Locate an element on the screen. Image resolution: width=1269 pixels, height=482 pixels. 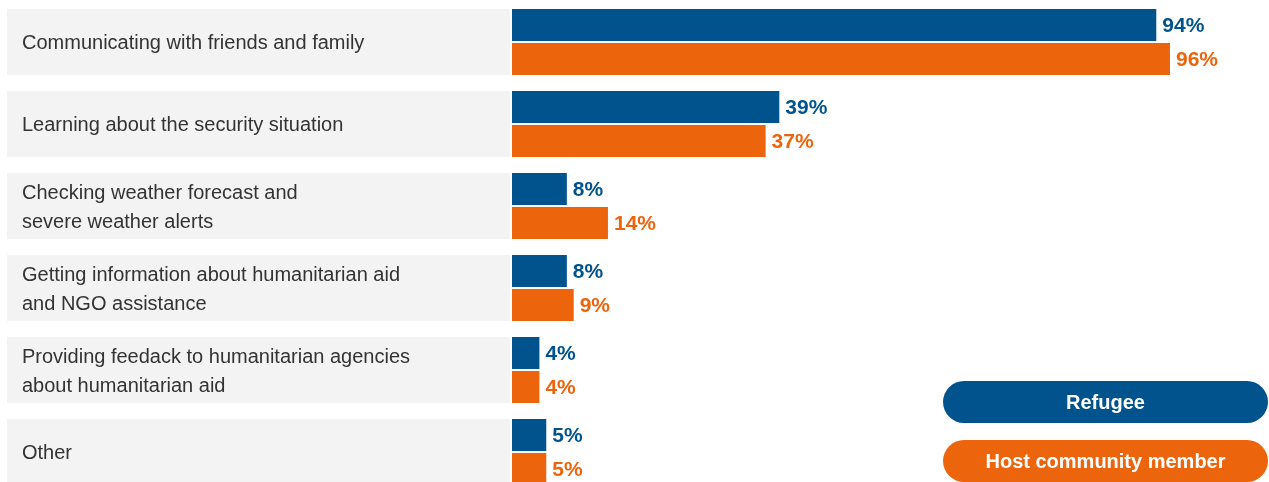
data-label: 9% is located at coordinates (595, 305).